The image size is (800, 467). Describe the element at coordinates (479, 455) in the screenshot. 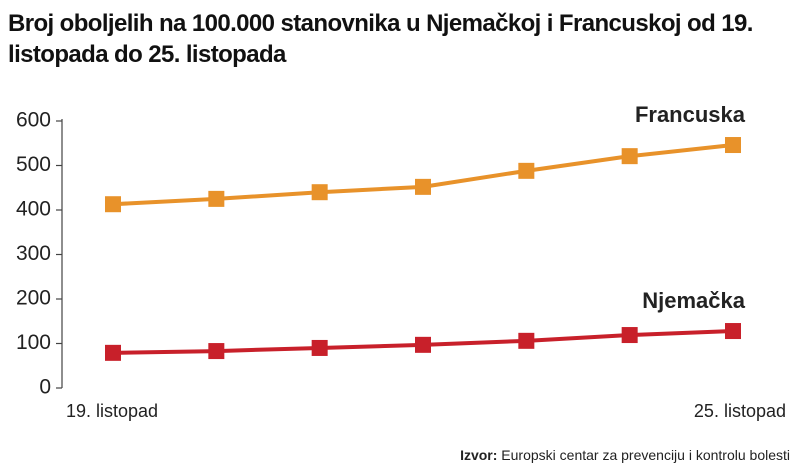

I see `source-label: Izvor:` at that location.